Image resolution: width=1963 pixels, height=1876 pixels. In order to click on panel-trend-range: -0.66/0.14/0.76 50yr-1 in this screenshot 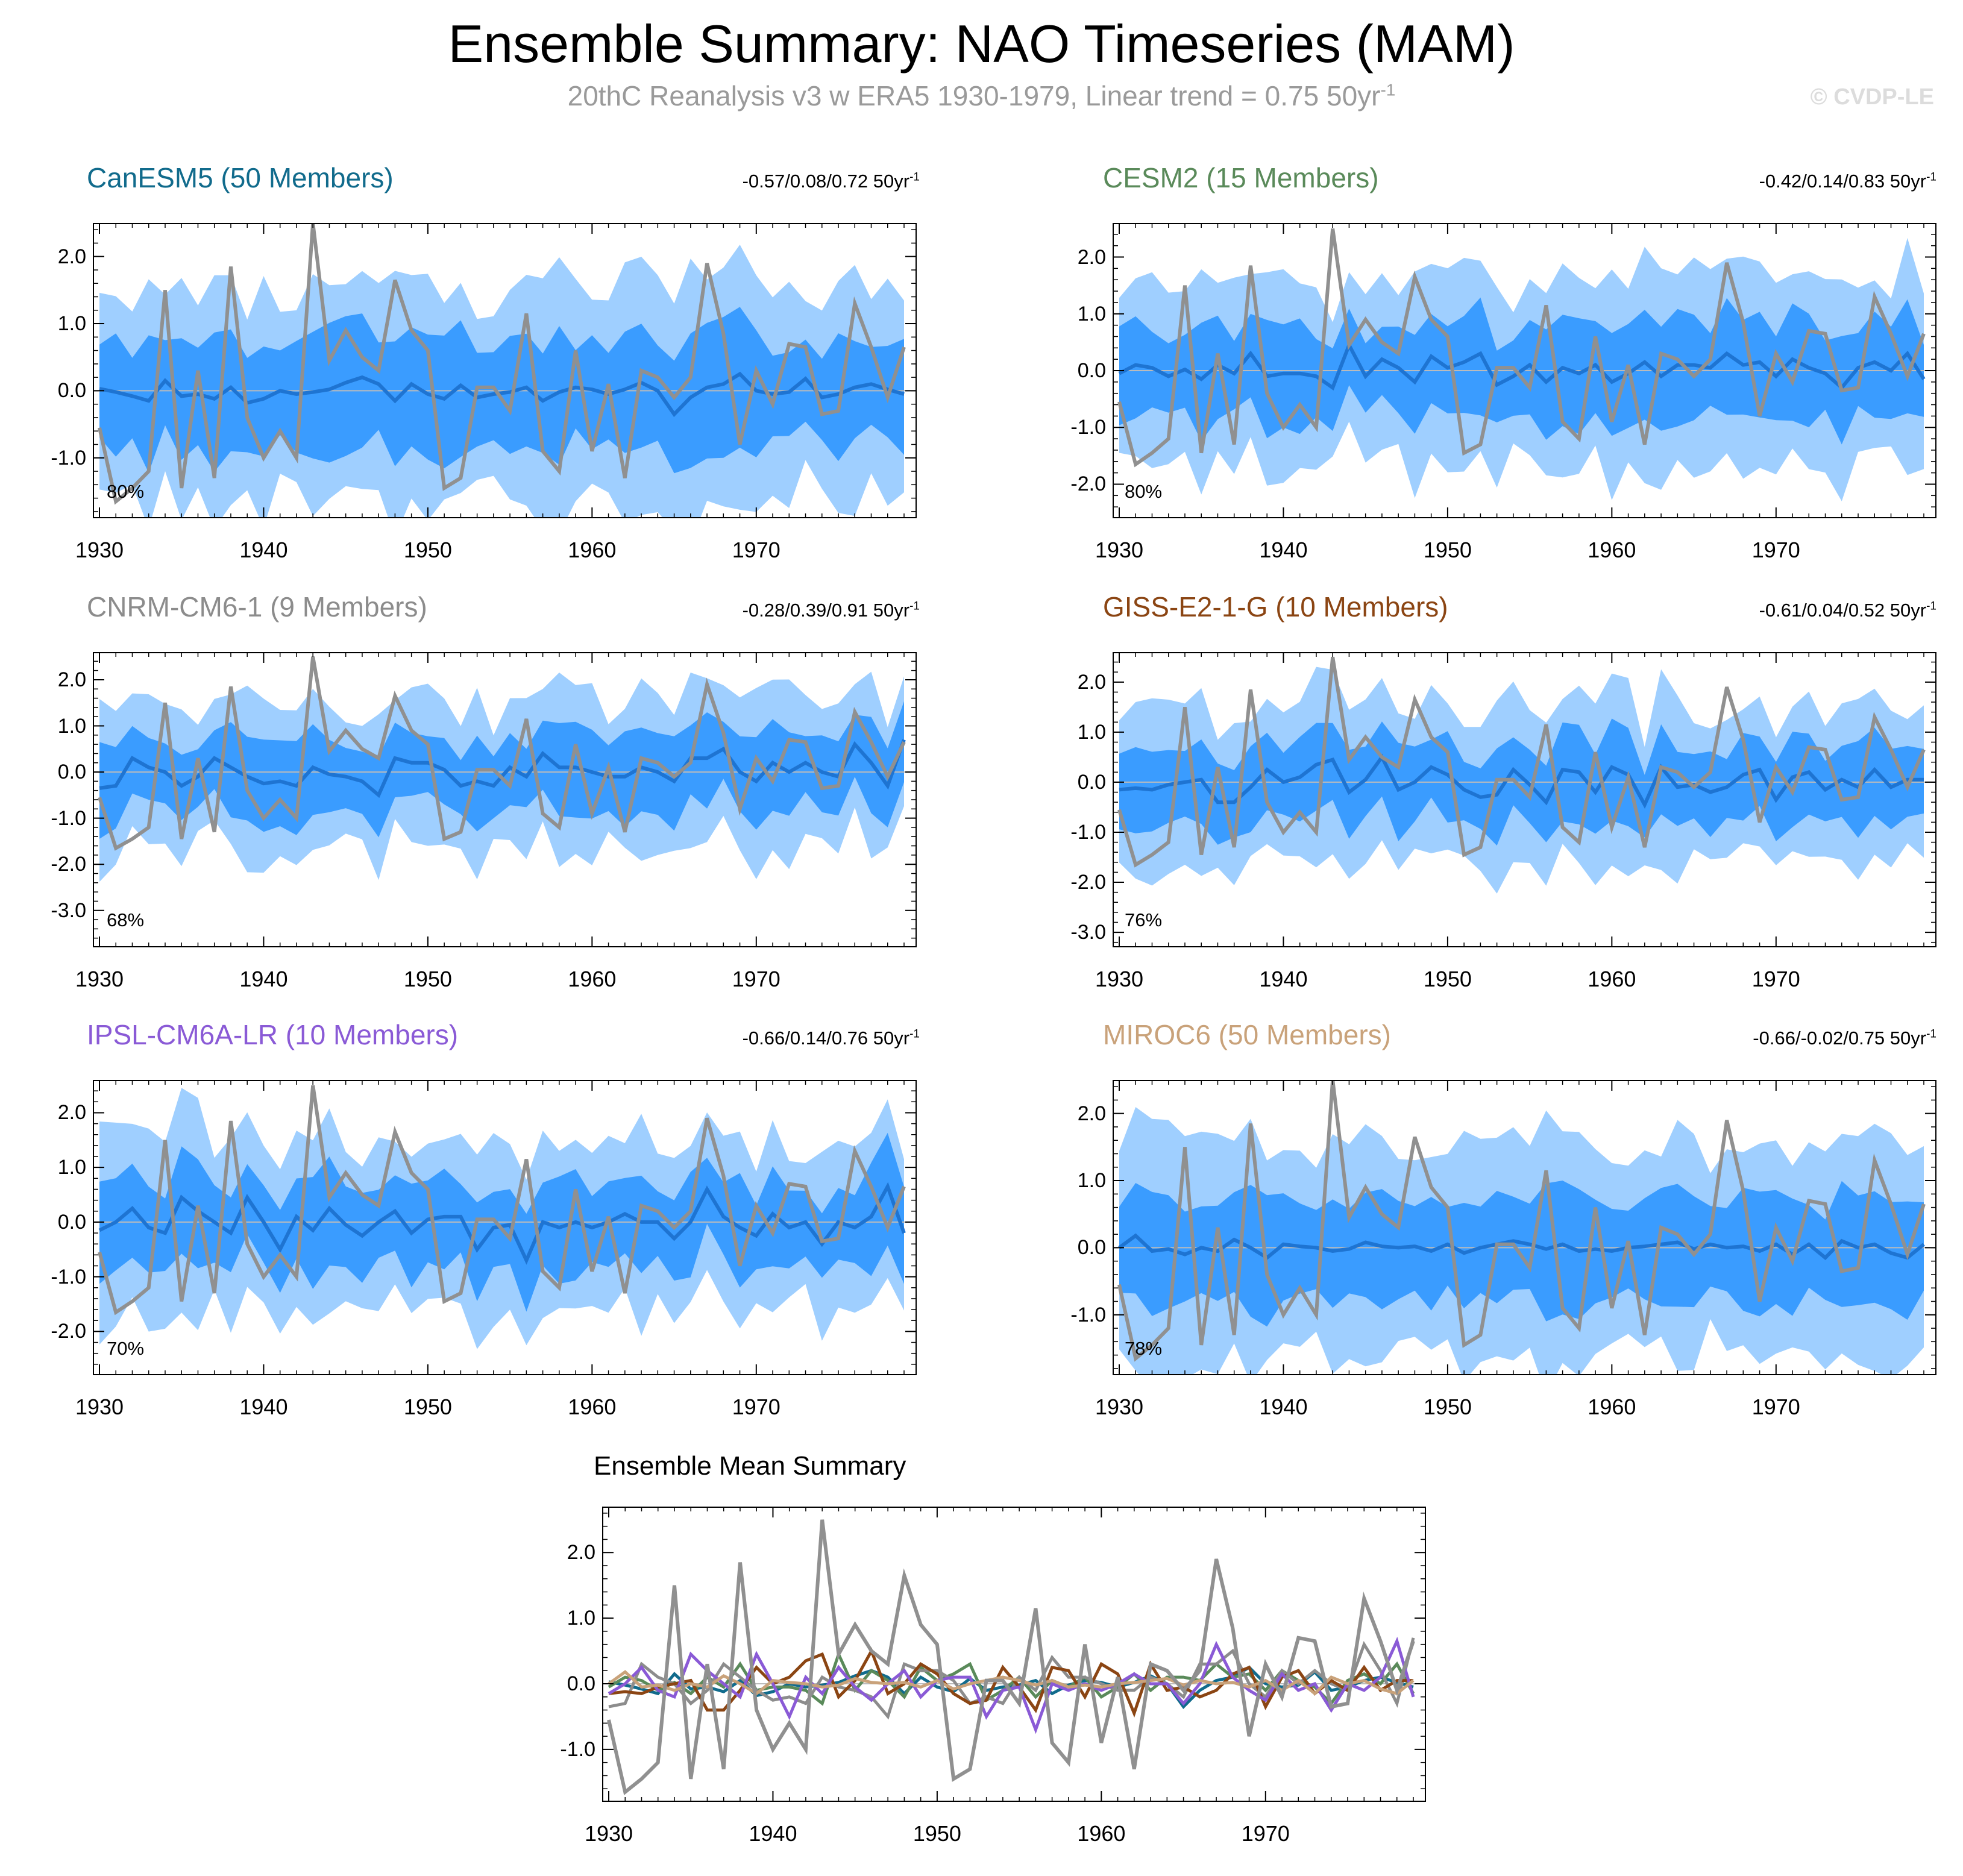, I will do `click(831, 1038)`.